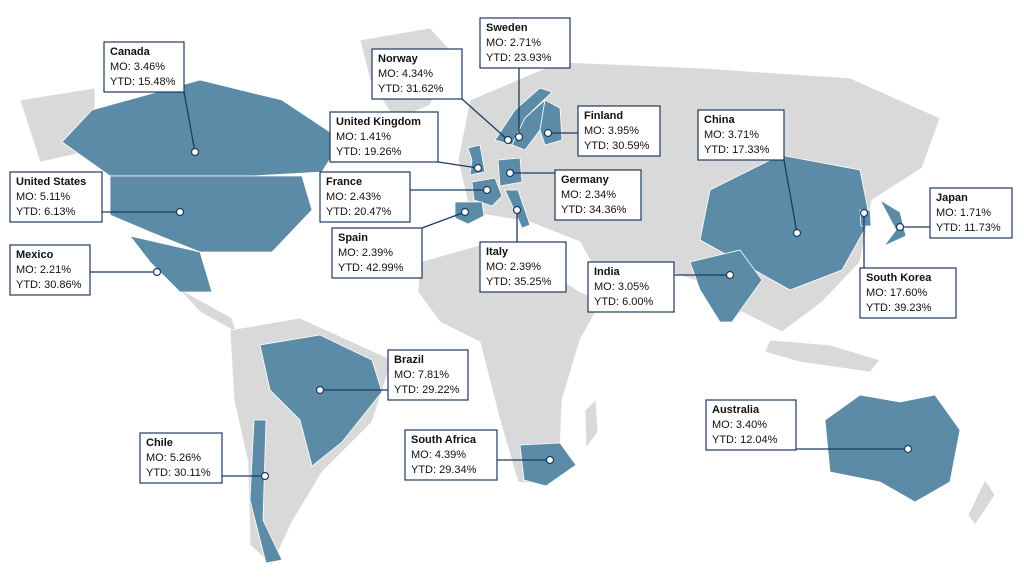 The height and width of the screenshot is (580, 1024). What do you see at coordinates (607, 272) in the screenshot?
I see `country-name: India` at bounding box center [607, 272].